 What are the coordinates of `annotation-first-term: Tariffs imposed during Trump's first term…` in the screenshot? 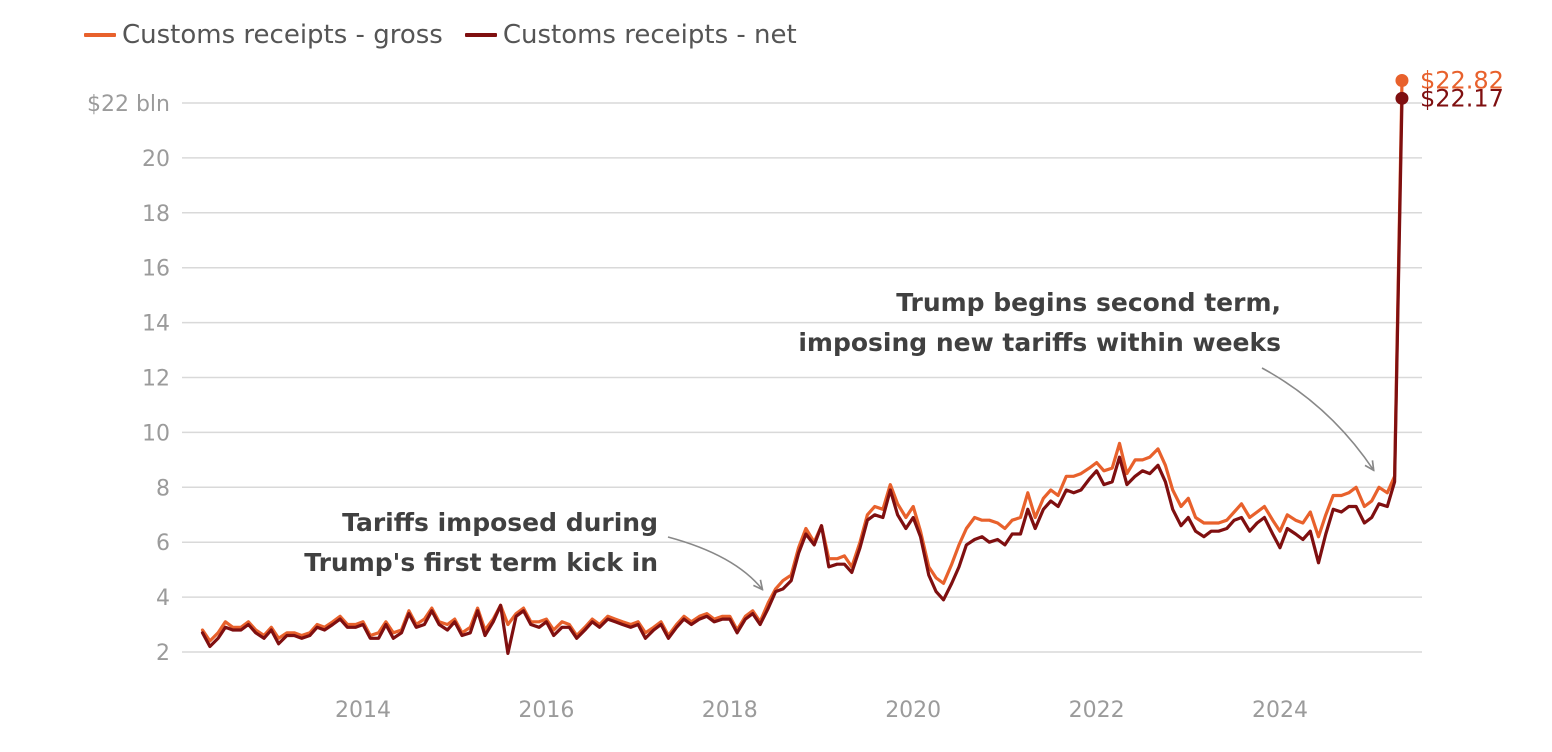 It's located at (533, 549).